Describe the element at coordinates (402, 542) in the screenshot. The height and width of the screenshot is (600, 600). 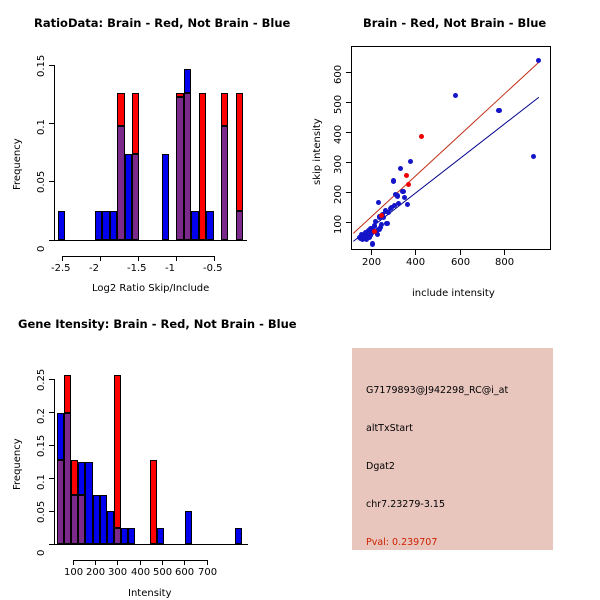
I see `info-pvalue: Pval: 0.239707` at that location.